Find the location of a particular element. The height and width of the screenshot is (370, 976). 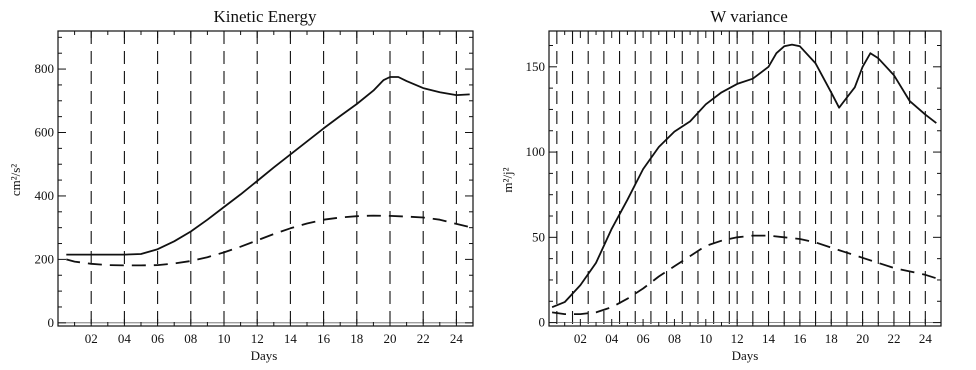

kinetic-energy-x-tick-label: 20 is located at coordinates (390, 338).